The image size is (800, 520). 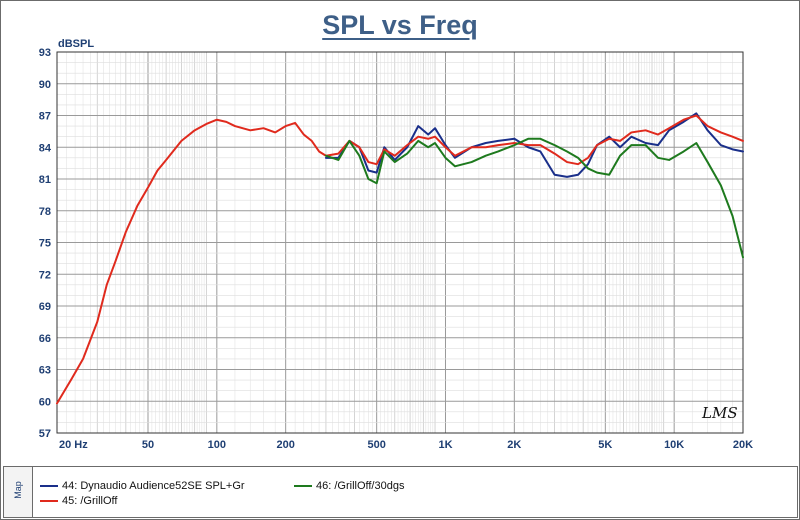 I want to click on x-tick-label: 2K, so click(x=514, y=445).